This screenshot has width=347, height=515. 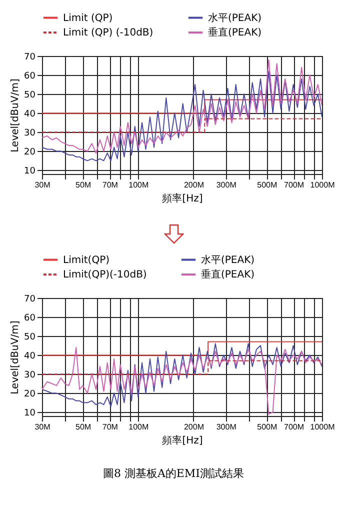 What do you see at coordinates (105, 275) in the screenshot?
I see `legend-label: Limit(QP)(-10dB)` at bounding box center [105, 275].